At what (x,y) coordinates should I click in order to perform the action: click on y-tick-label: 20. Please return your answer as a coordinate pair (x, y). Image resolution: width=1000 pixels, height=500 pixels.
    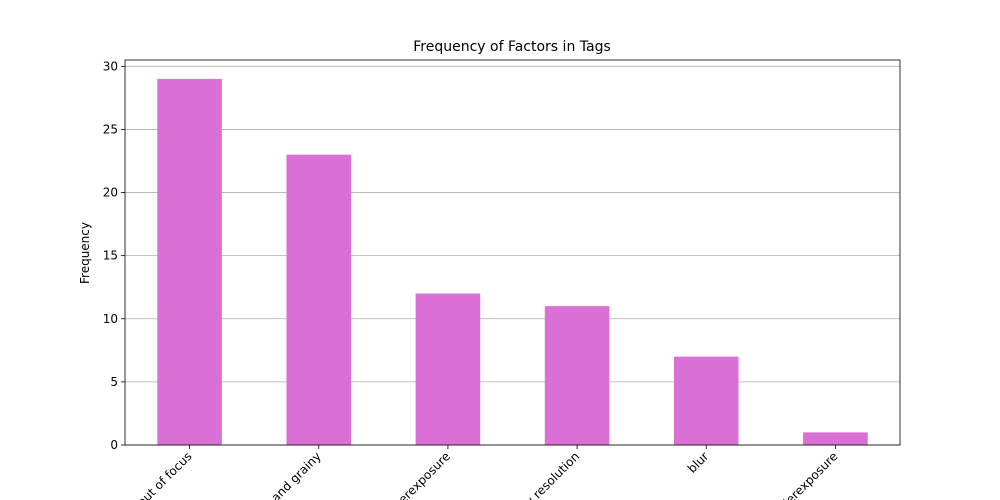
    Looking at the image, I should click on (110, 193).